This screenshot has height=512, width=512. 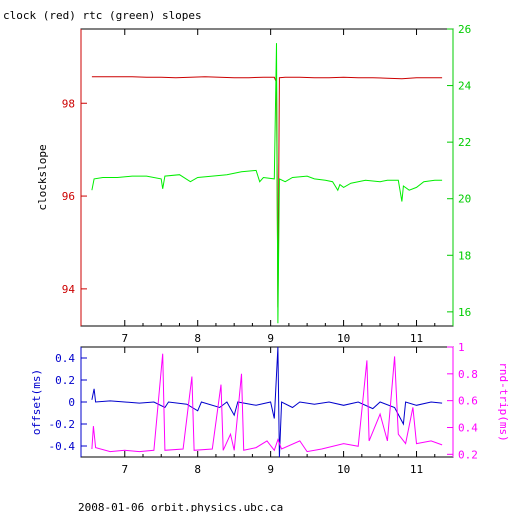 What do you see at coordinates (464, 255) in the screenshot?
I see `top-y2-tick-label: 18` at bounding box center [464, 255].